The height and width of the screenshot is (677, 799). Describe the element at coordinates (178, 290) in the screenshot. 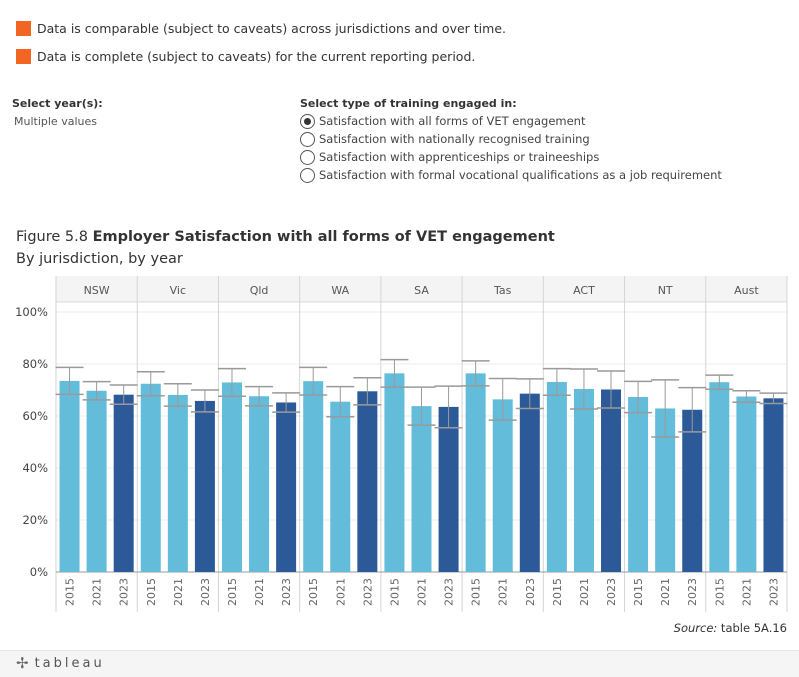

I see `panel-header-vic: Vic` at that location.